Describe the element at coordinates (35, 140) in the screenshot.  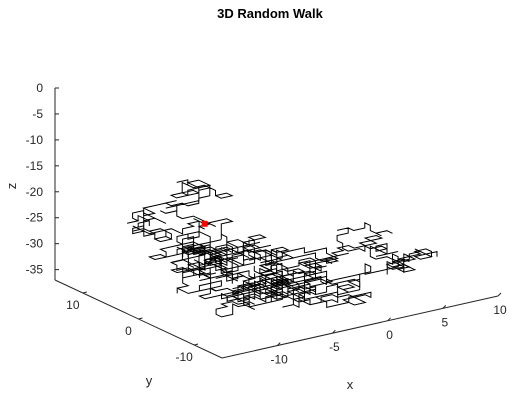
I see `z-tick-label: -10` at that location.